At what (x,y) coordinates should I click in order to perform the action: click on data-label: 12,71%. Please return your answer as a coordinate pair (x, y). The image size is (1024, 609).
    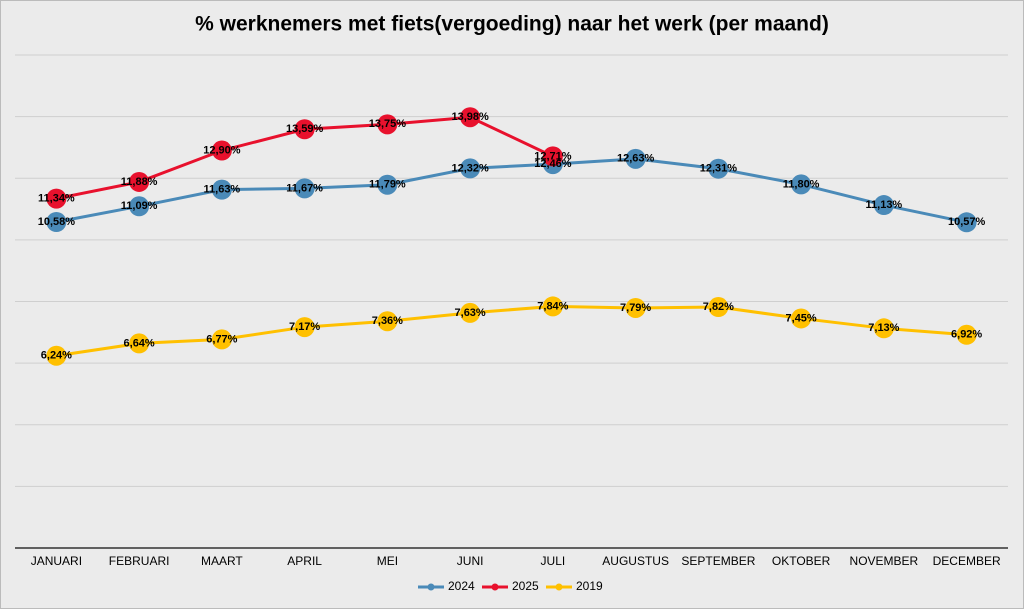
    Looking at the image, I should click on (553, 156).